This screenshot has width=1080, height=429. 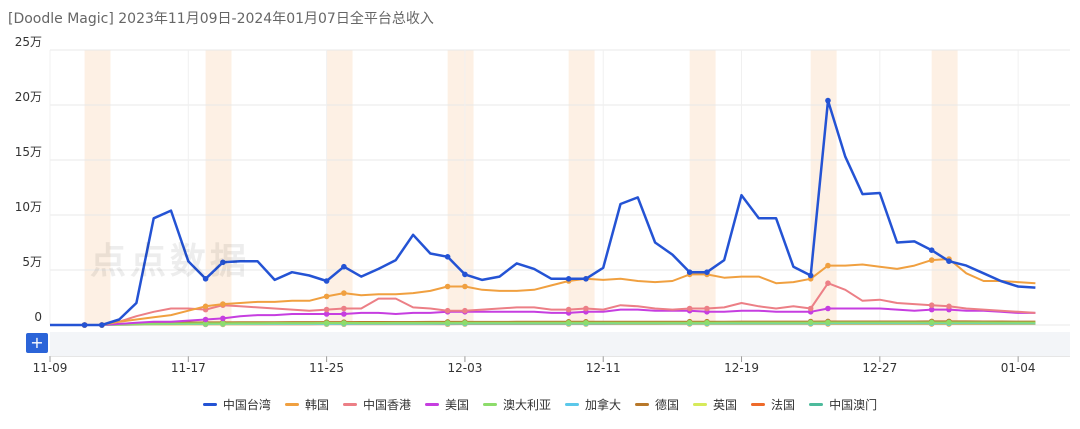 I want to click on y-tick-label: 0, so click(x=38, y=317).